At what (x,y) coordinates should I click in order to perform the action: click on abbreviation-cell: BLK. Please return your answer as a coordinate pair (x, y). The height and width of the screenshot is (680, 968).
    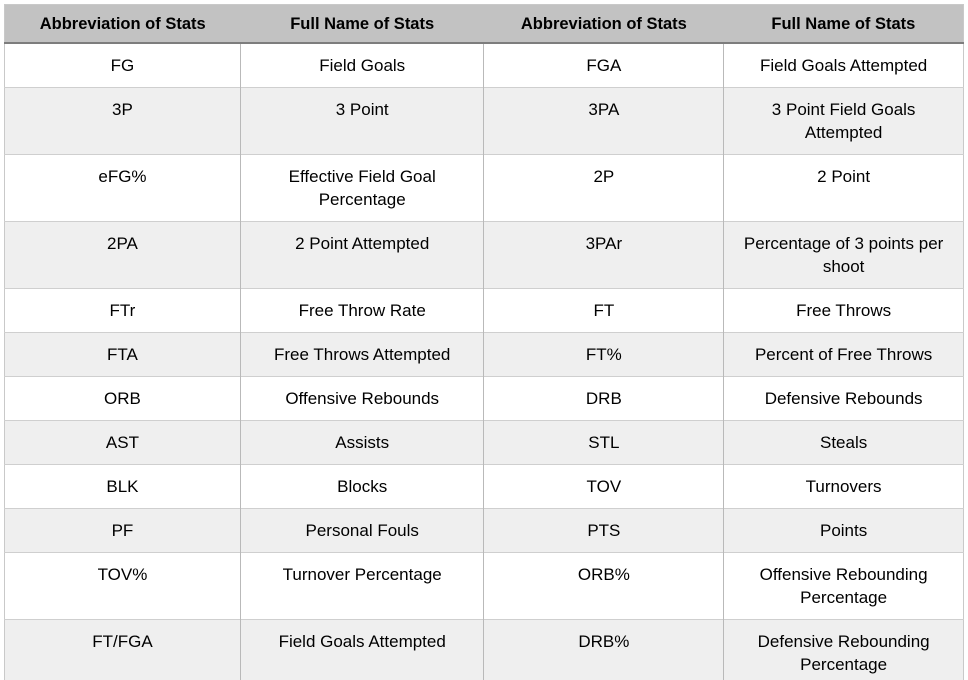
    Looking at the image, I should click on (122, 486).